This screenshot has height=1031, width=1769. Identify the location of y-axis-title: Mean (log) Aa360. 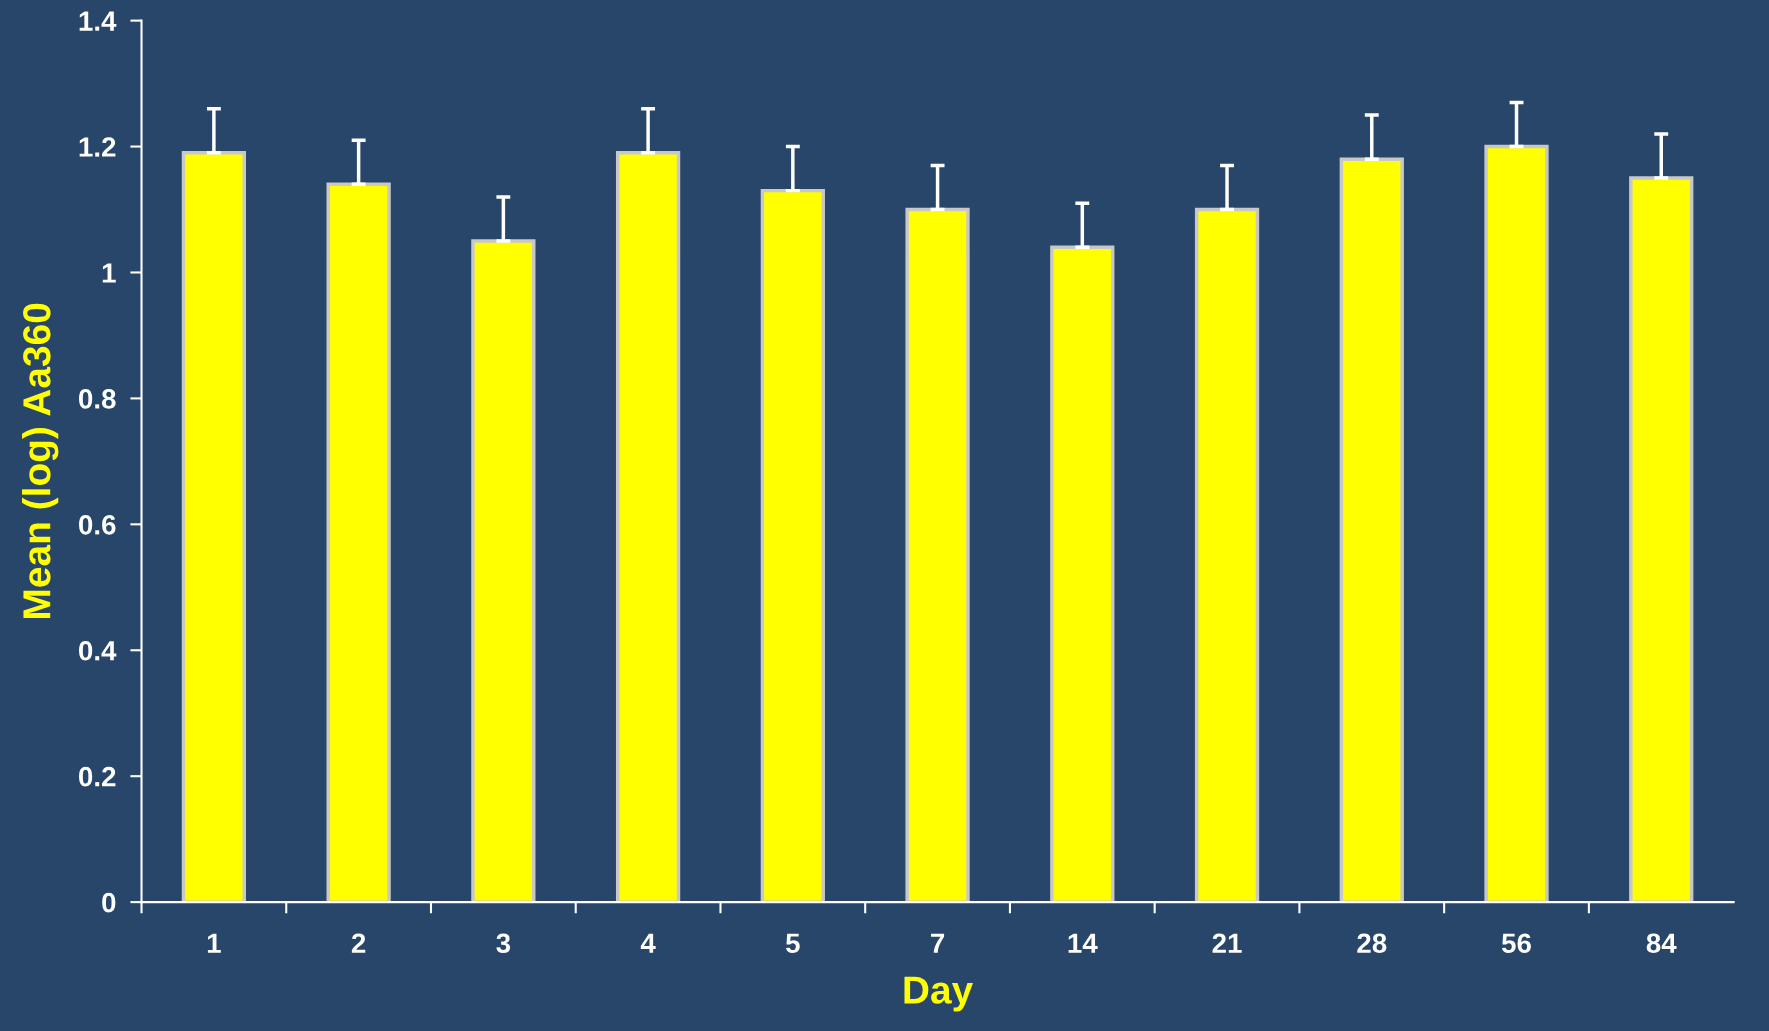
(40, 460).